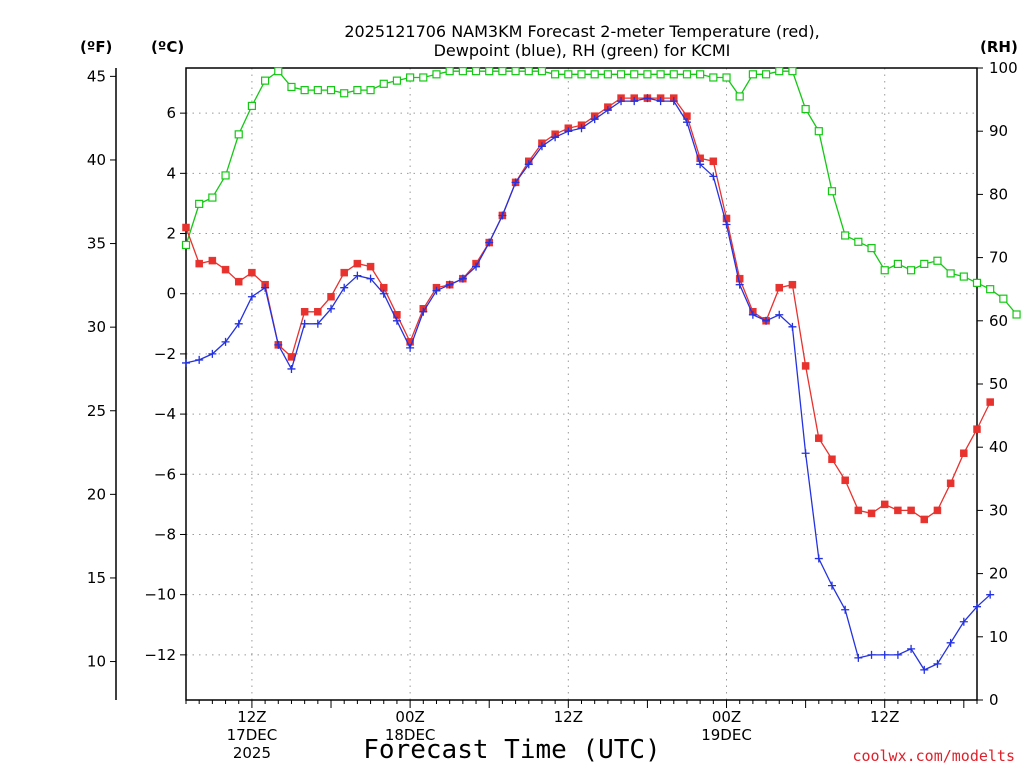 The height and width of the screenshot is (768, 1024). I want to click on rh-tick-label: 30, so click(998, 510).